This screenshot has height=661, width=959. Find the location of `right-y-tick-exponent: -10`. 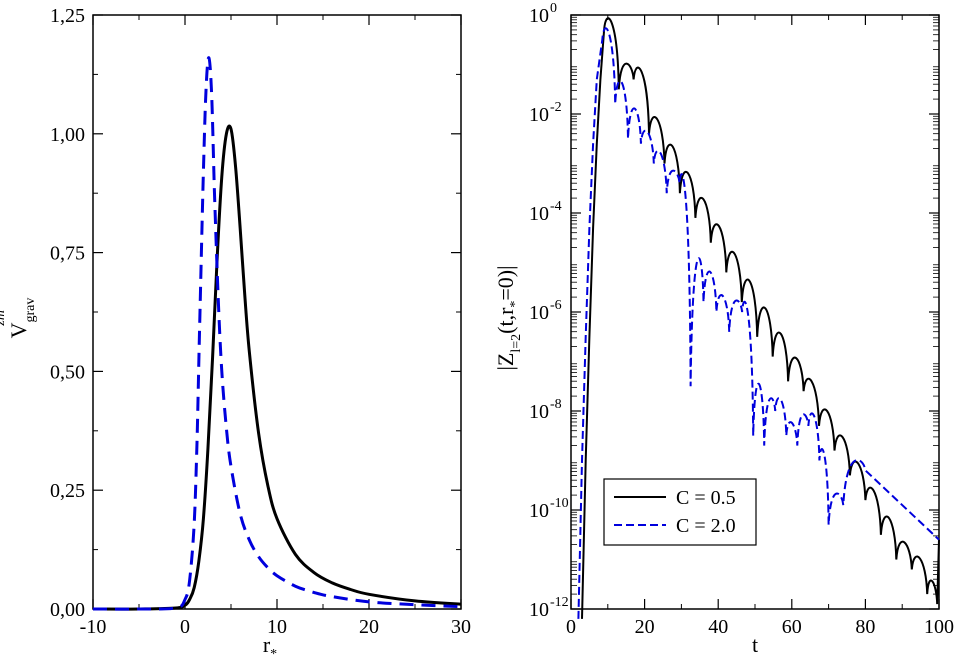

right-y-tick-exponent: -10 is located at coordinates (559, 503).